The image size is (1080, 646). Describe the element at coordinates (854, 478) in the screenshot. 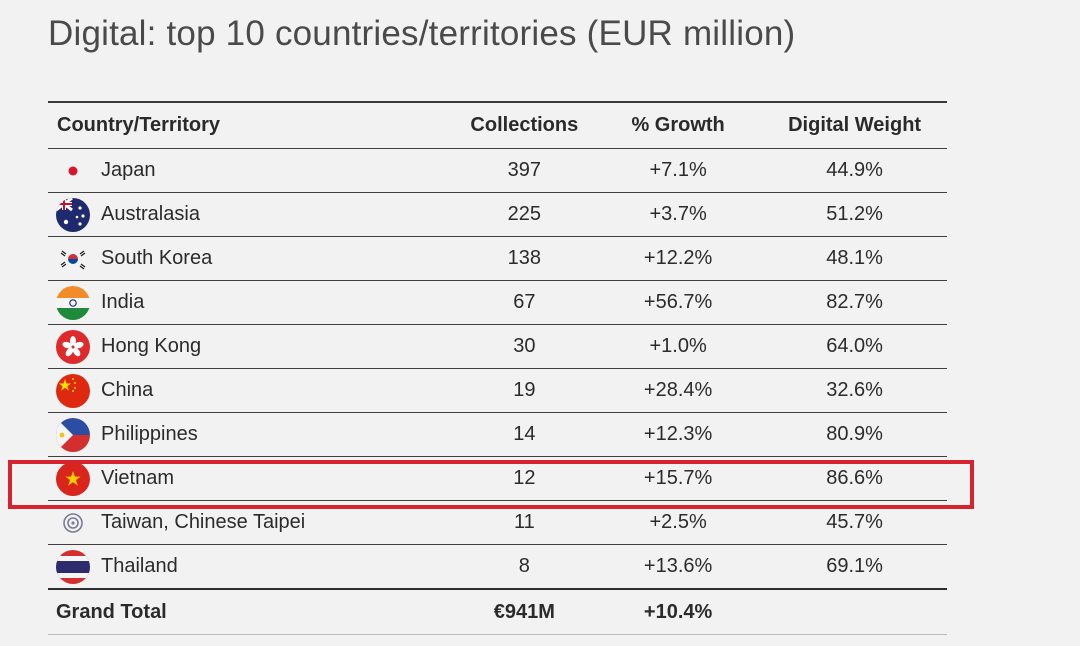

I see `digital-weight-value: 86.6%` at that location.